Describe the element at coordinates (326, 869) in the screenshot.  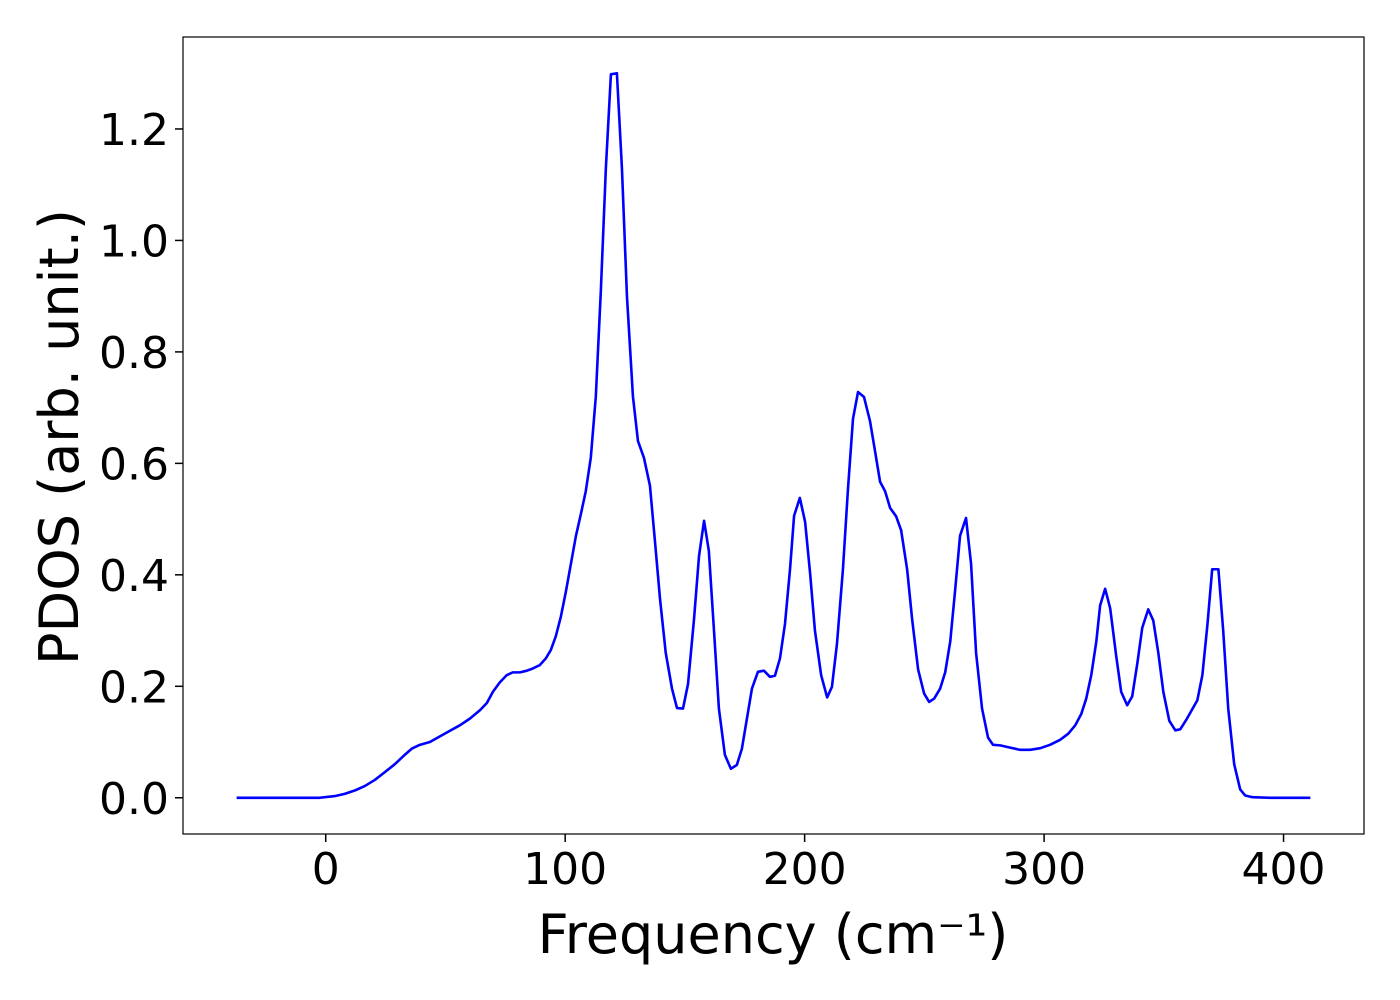
I see `x-tick-label: 0` at that location.